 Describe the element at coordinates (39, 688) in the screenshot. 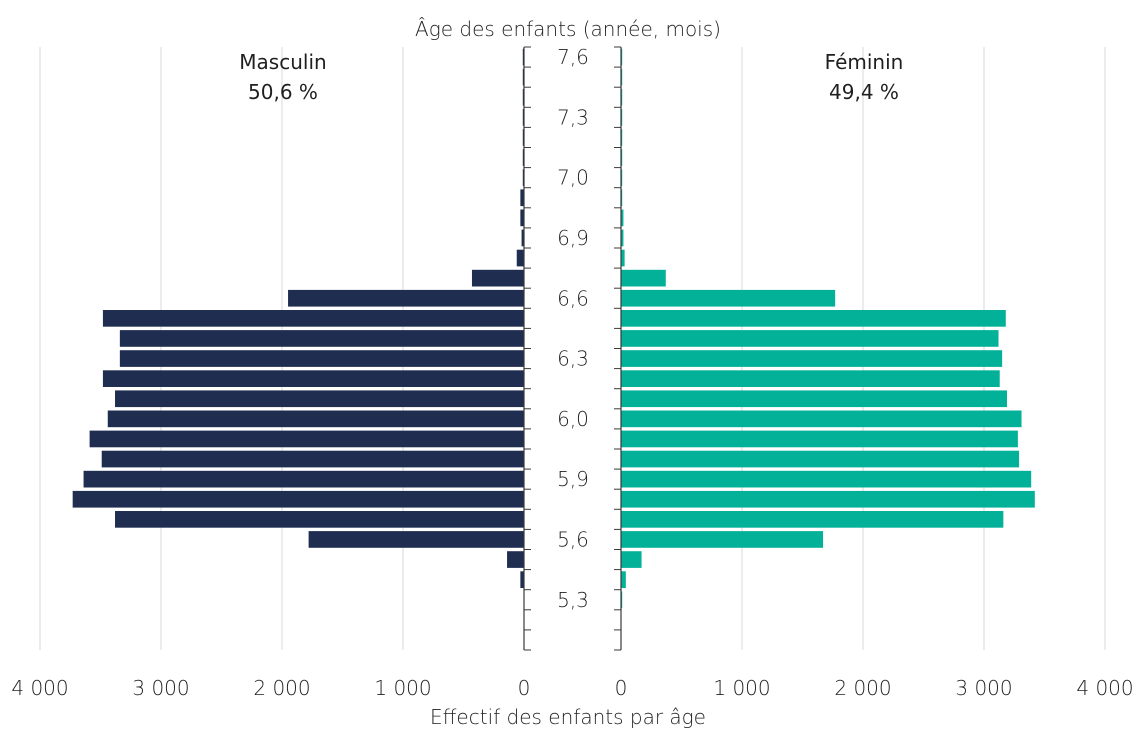

I see `male-x-tick-label-4: 4 000` at that location.